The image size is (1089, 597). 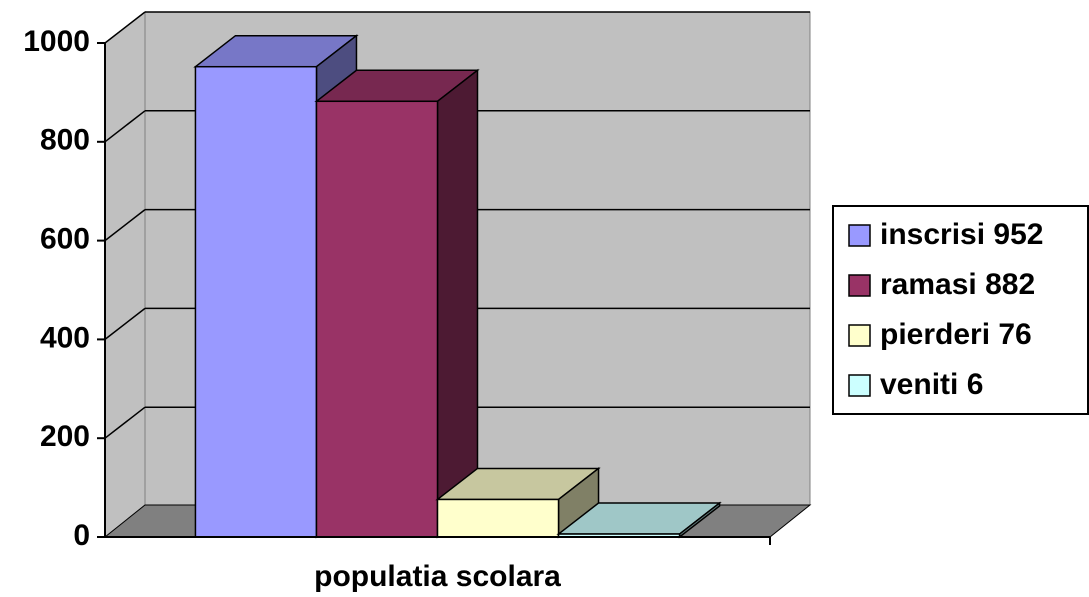 What do you see at coordinates (65, 140) in the screenshot?
I see `y-tick-label: 800` at bounding box center [65, 140].